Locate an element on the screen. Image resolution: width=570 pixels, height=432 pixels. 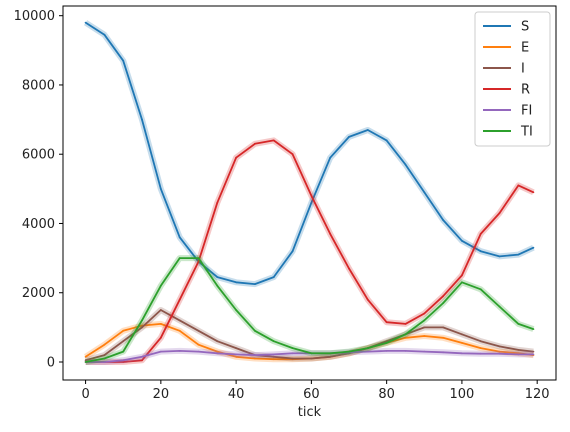
legend-label-R: R is located at coordinates (525, 90).